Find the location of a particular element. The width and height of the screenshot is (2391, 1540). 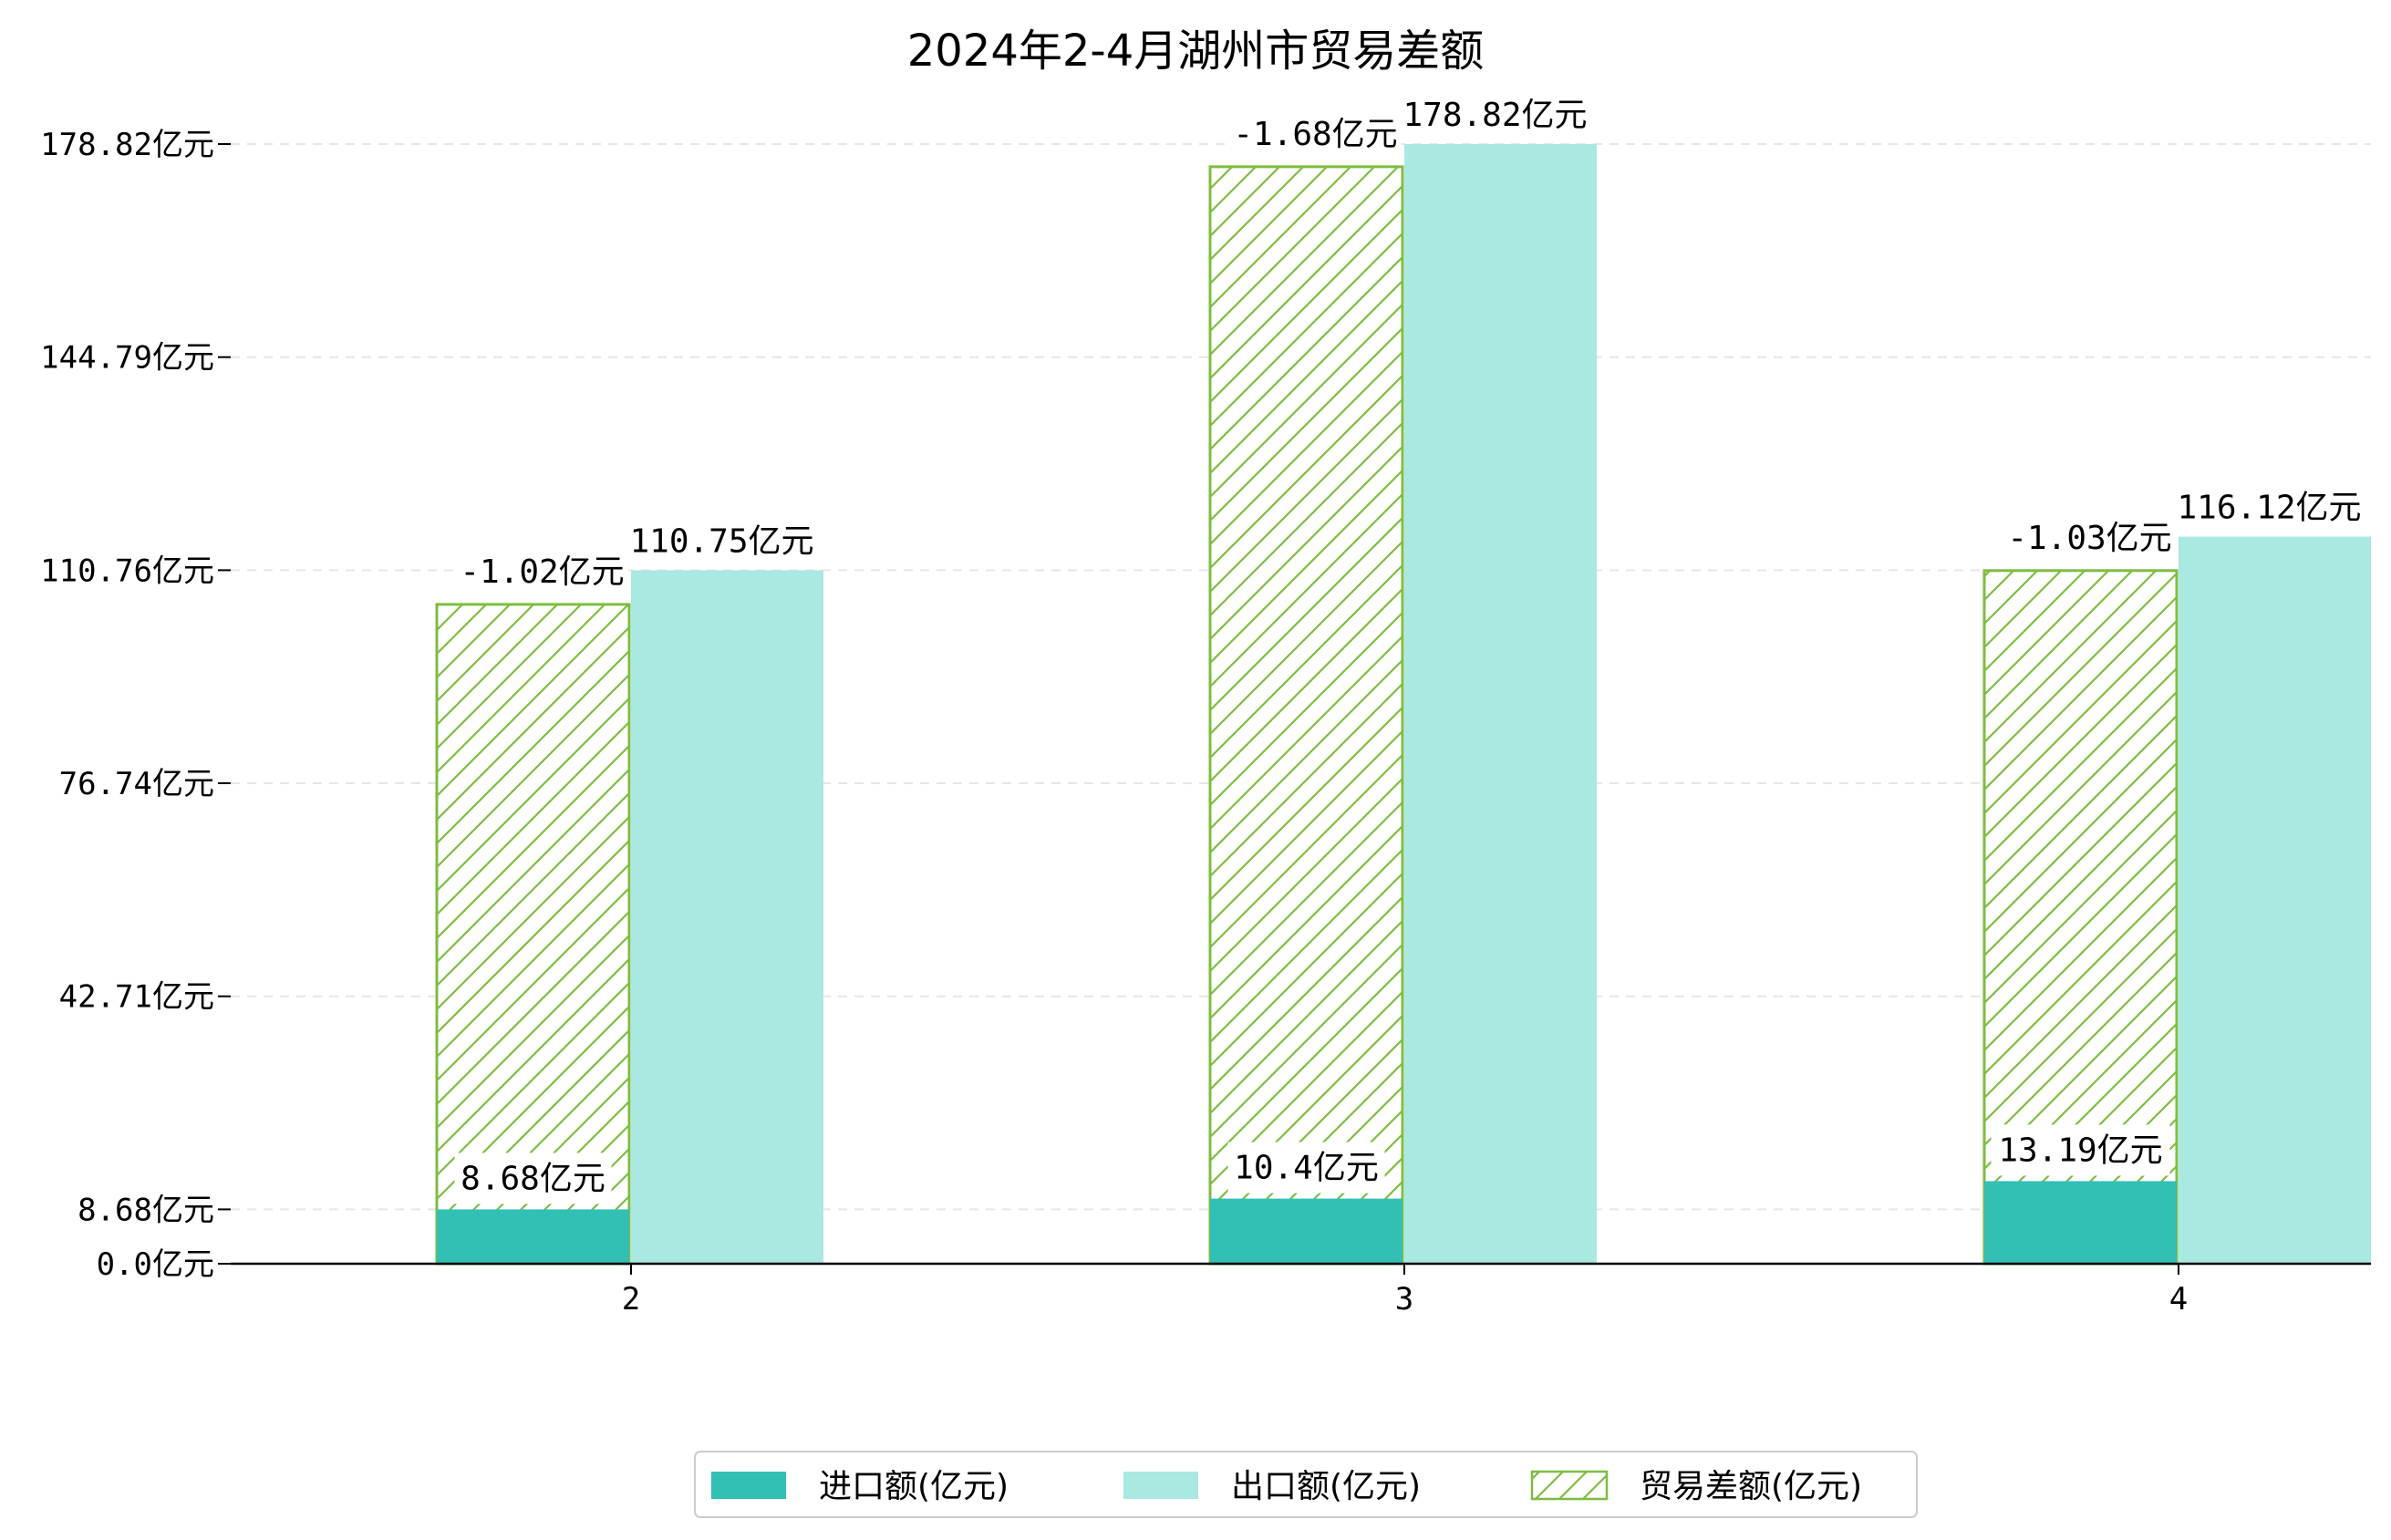

import-value-label: 10.4亿元 is located at coordinates (1306, 1168).